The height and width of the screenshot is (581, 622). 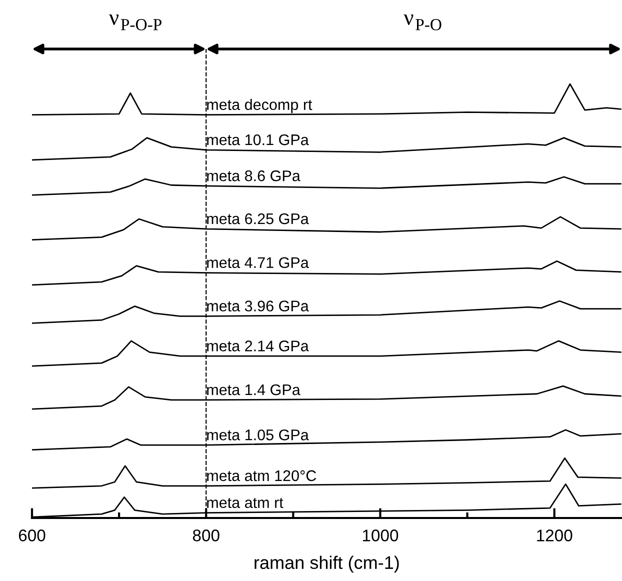 What do you see at coordinates (554, 536) in the screenshot?
I see `x-tick-label: 1200` at bounding box center [554, 536].